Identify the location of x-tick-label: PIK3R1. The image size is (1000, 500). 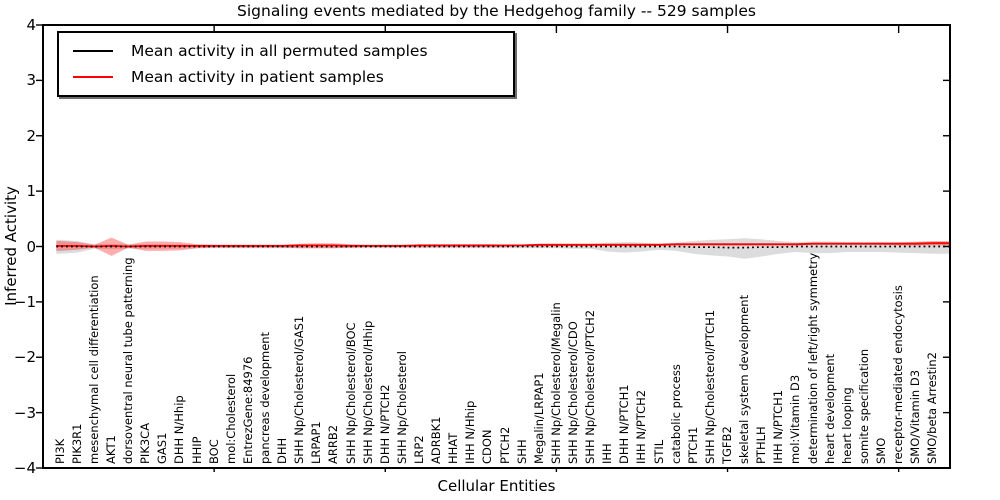
(76, 444).